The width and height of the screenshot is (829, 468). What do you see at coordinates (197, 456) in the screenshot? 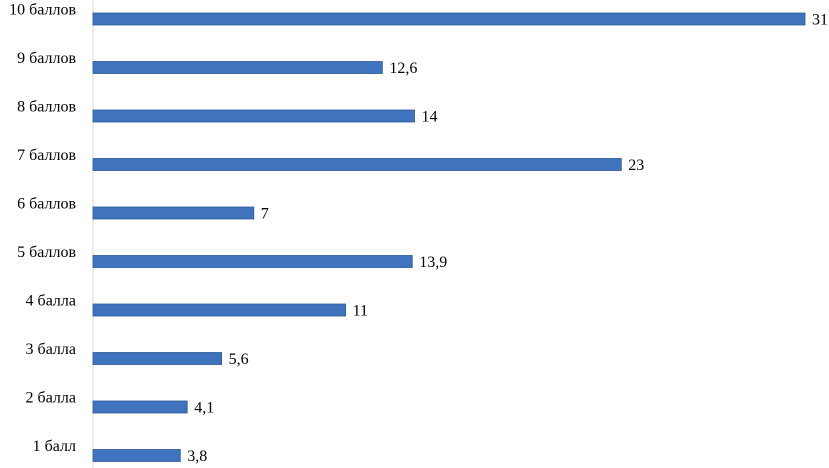
I see `data-label: 3,8` at bounding box center [197, 456].